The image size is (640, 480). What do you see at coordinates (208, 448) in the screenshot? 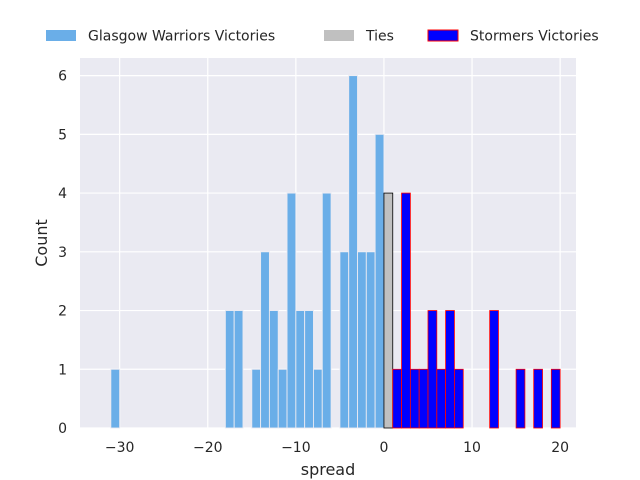
I see `x-tick-label: −20` at bounding box center [208, 448].